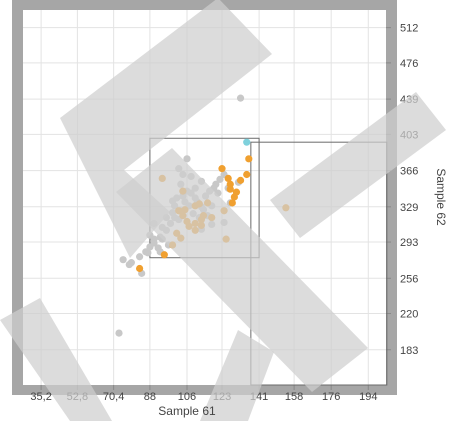  I want to click on x-axis-label: Sample 61, so click(187, 411).